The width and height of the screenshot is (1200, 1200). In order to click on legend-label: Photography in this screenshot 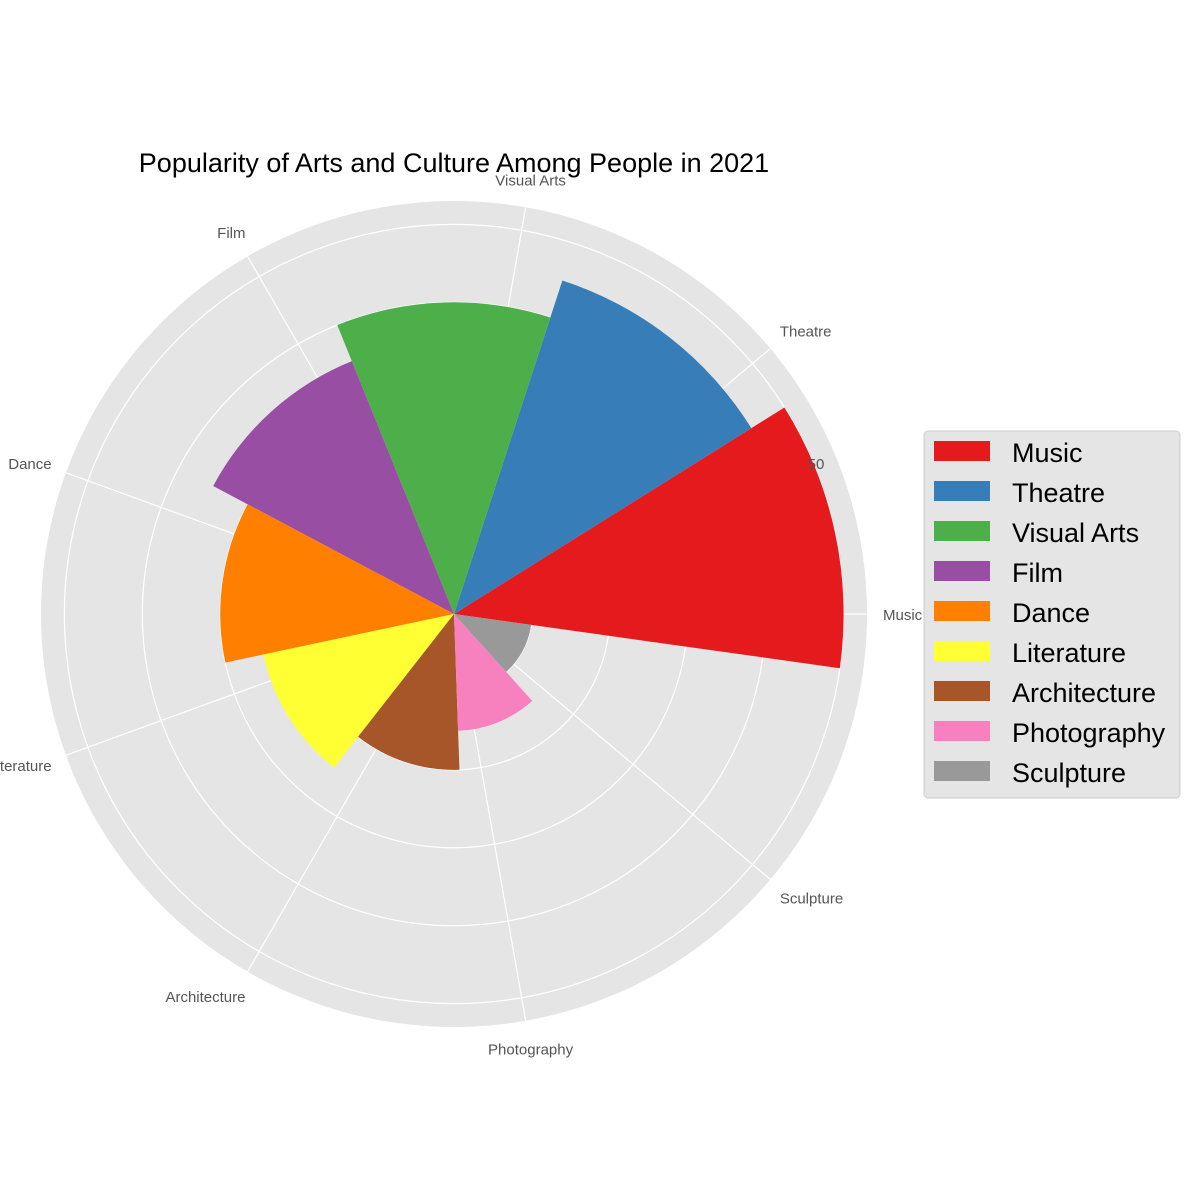, I will do `click(1089, 733)`.